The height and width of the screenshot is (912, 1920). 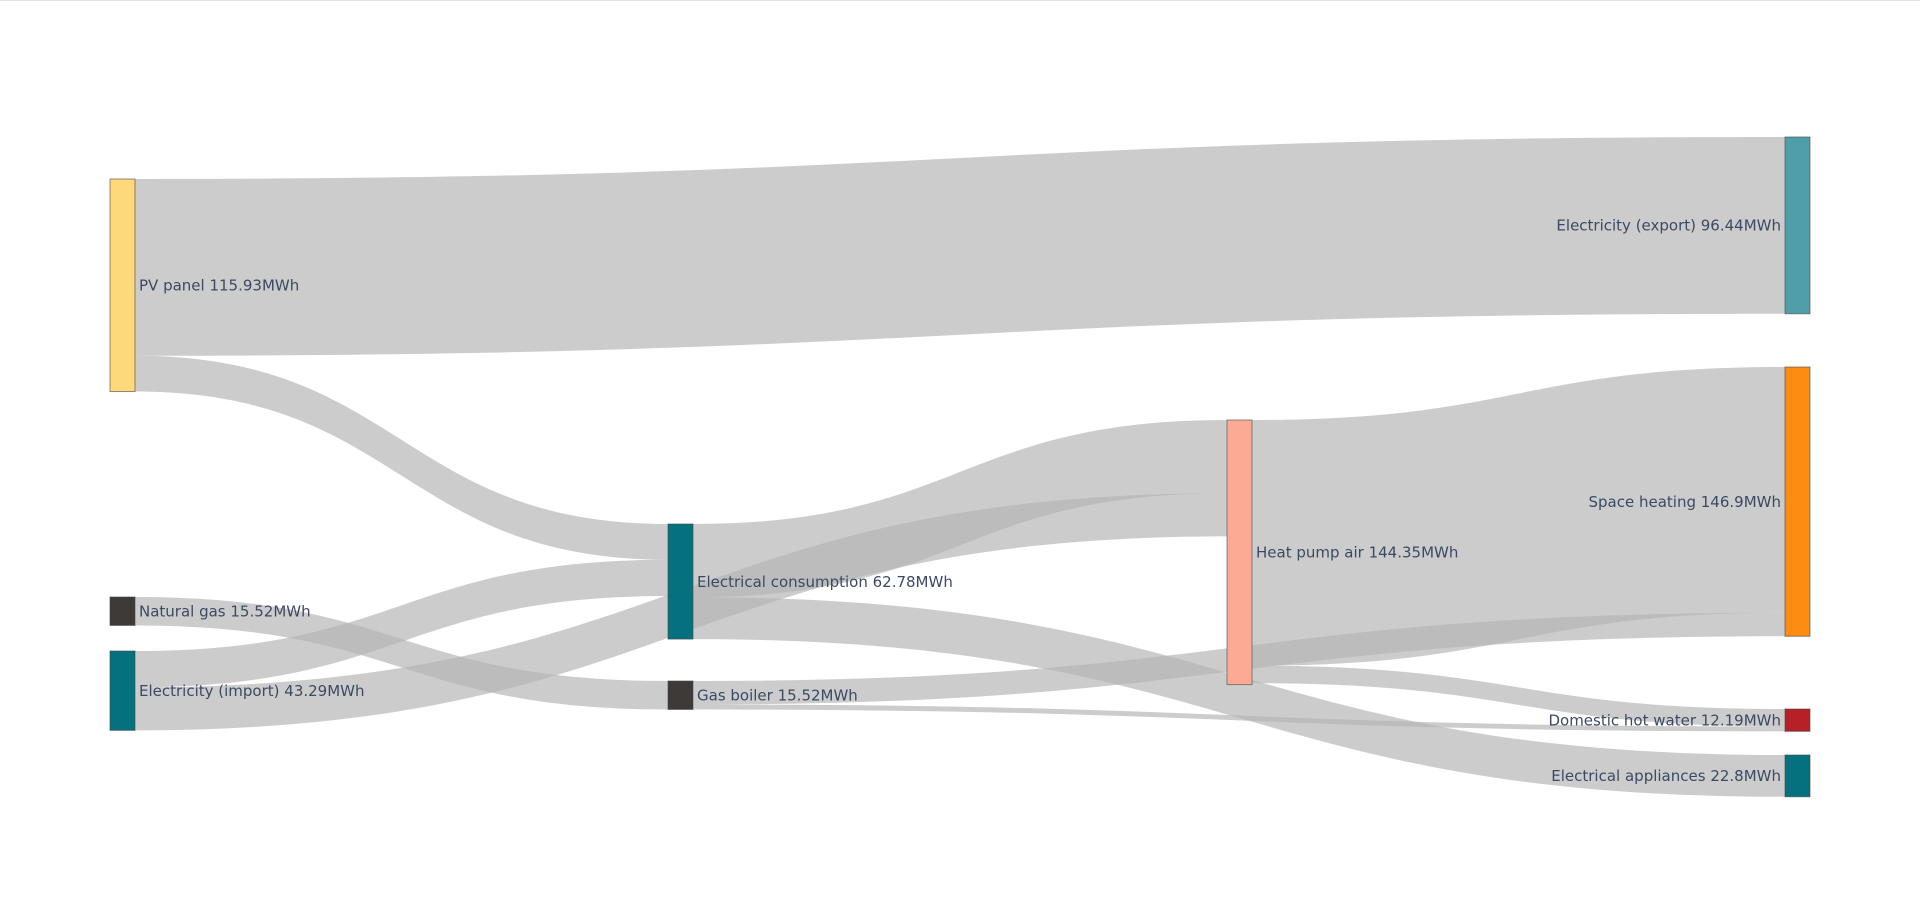 What do you see at coordinates (680, 695) in the screenshot?
I see `node-gb` at bounding box center [680, 695].